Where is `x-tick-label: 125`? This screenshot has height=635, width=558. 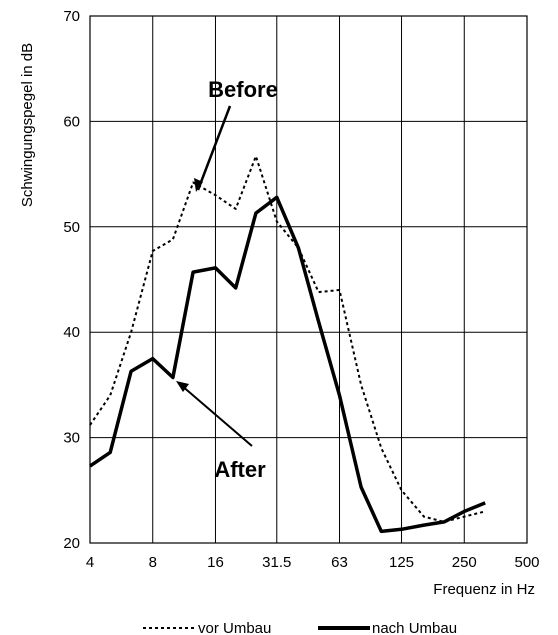 x-tick-label: 125 is located at coordinates (401, 562).